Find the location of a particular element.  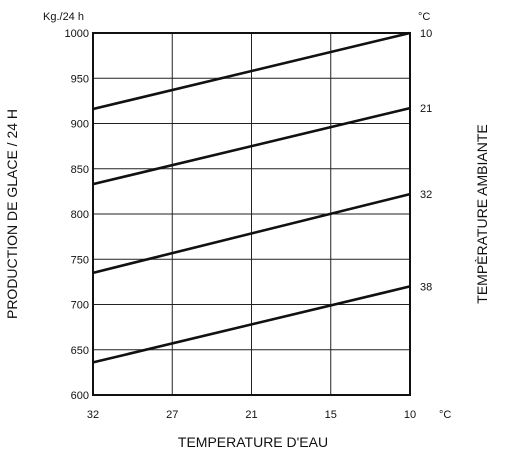

y-tick-label: 700 is located at coordinates (80, 306).